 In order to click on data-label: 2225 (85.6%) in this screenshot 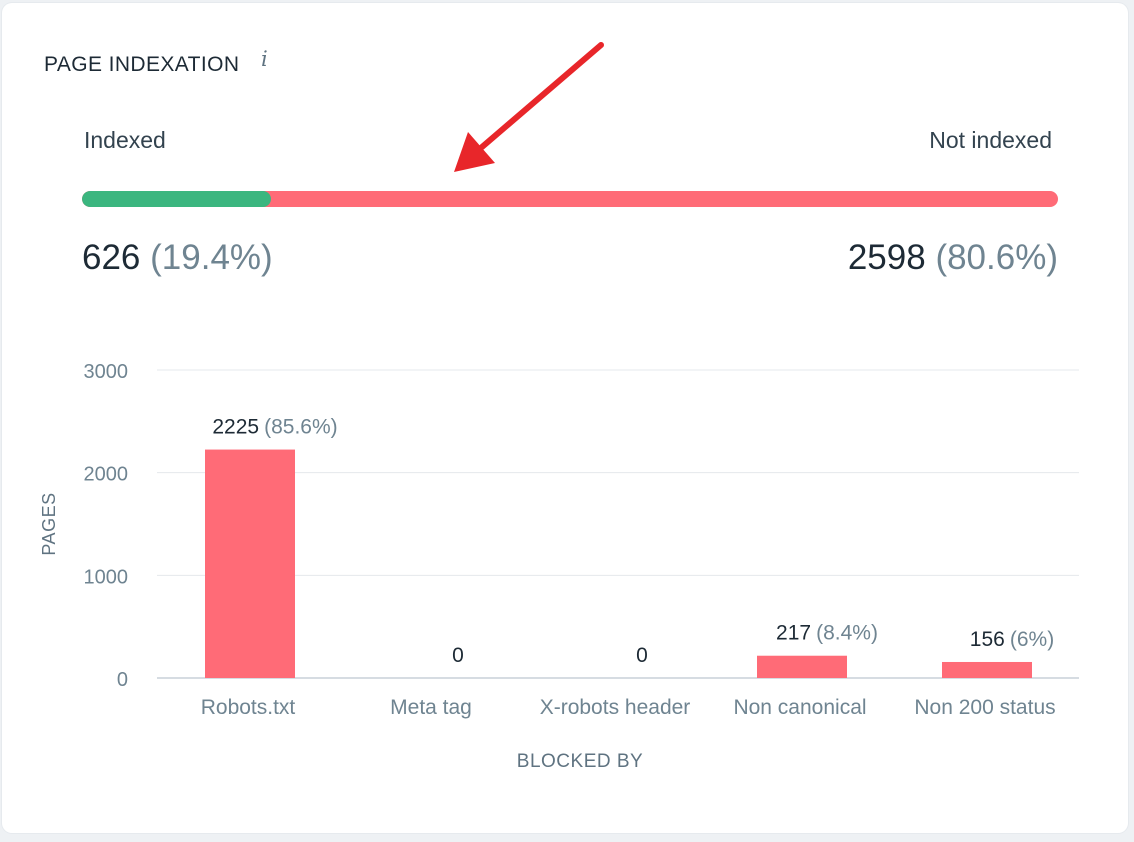, I will do `click(274, 427)`.